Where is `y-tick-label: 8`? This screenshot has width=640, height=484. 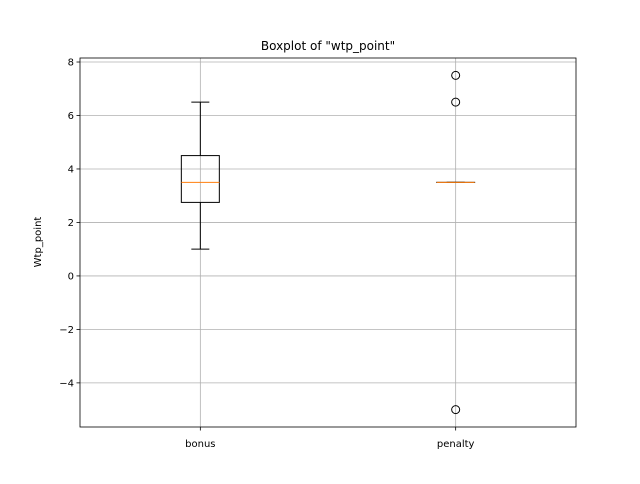 y-tick-label: 8 is located at coordinates (71, 63).